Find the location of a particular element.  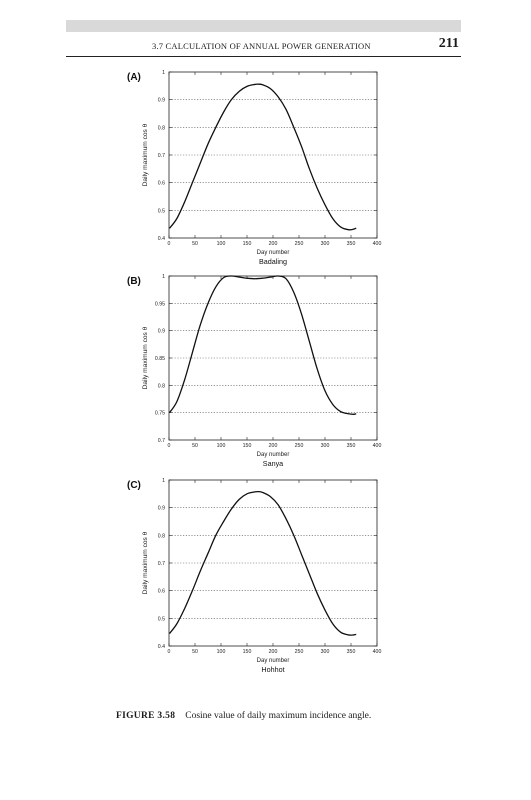

panel-location-label: Sanya is located at coordinates (273, 463).